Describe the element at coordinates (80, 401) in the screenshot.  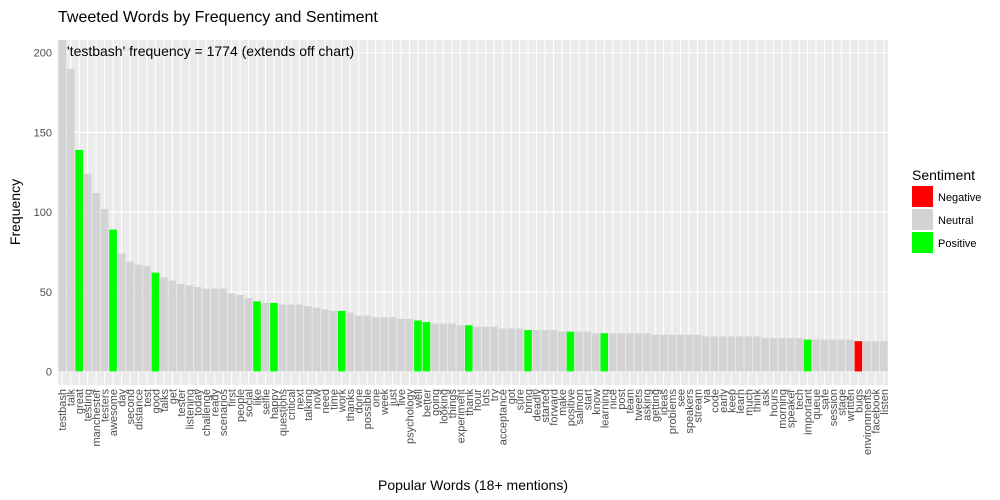
I see `x-tick-label: great` at that location.